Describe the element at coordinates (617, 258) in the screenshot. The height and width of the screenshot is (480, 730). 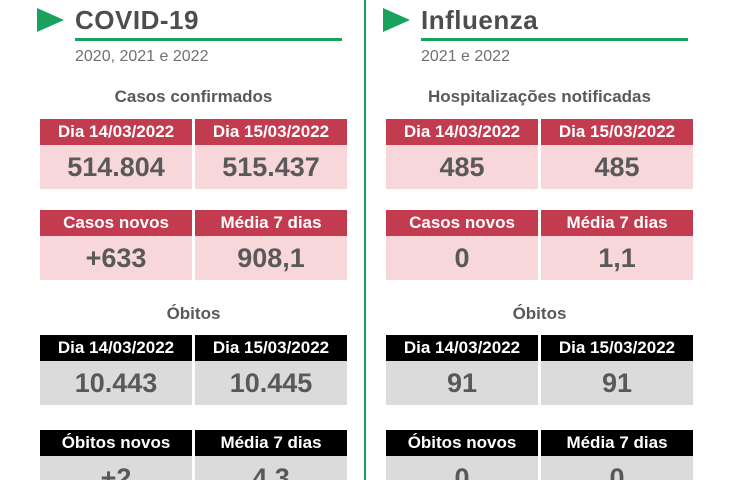
I see `table-value-cell: 1,1` at that location.